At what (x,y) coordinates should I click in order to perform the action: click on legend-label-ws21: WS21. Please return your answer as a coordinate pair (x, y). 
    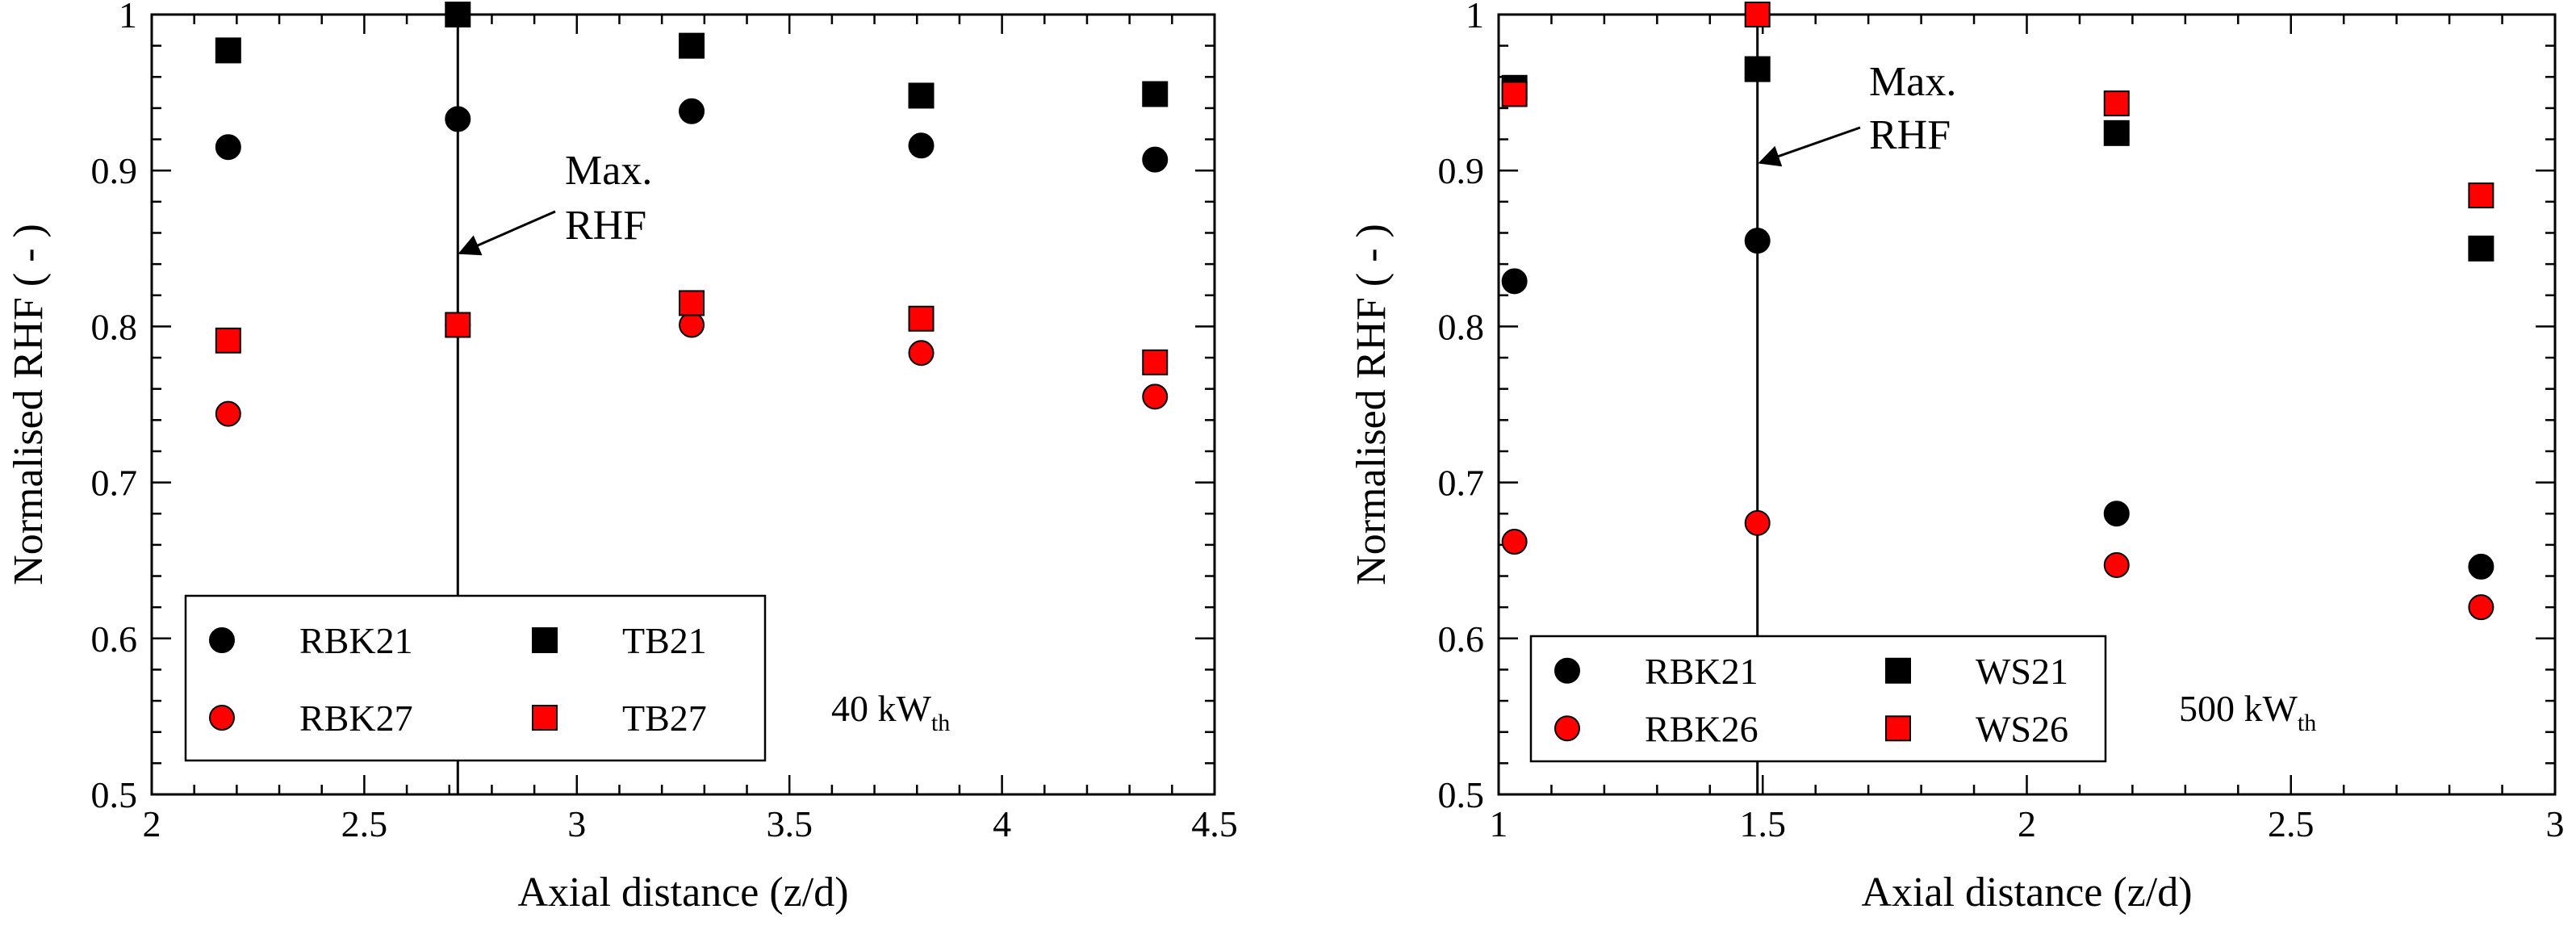
    Looking at the image, I should click on (2022, 671).